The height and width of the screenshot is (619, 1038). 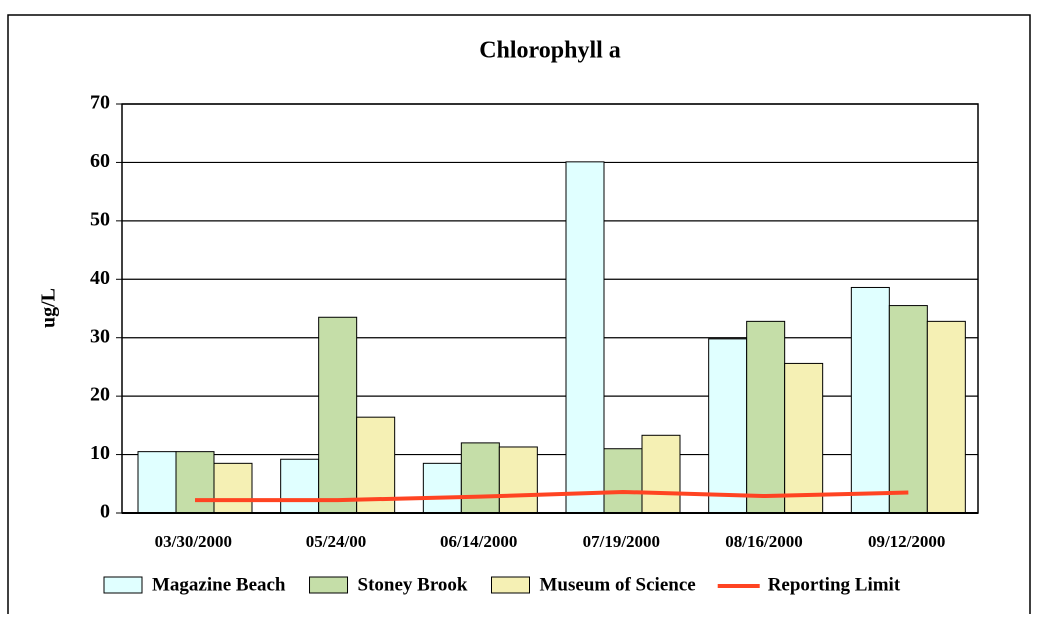 What do you see at coordinates (336, 541) in the screenshot?
I see `x-tick-label: 05/24/00` at bounding box center [336, 541].